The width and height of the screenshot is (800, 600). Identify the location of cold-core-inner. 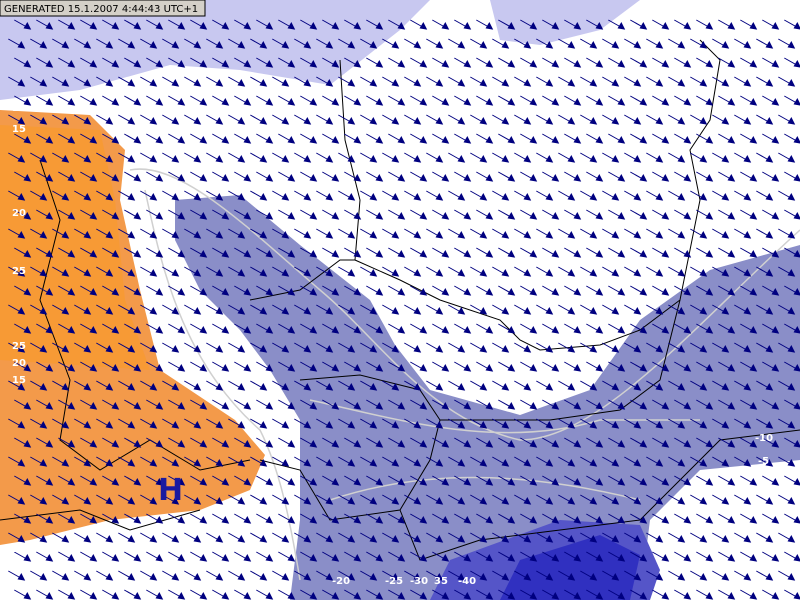
(570, 567).